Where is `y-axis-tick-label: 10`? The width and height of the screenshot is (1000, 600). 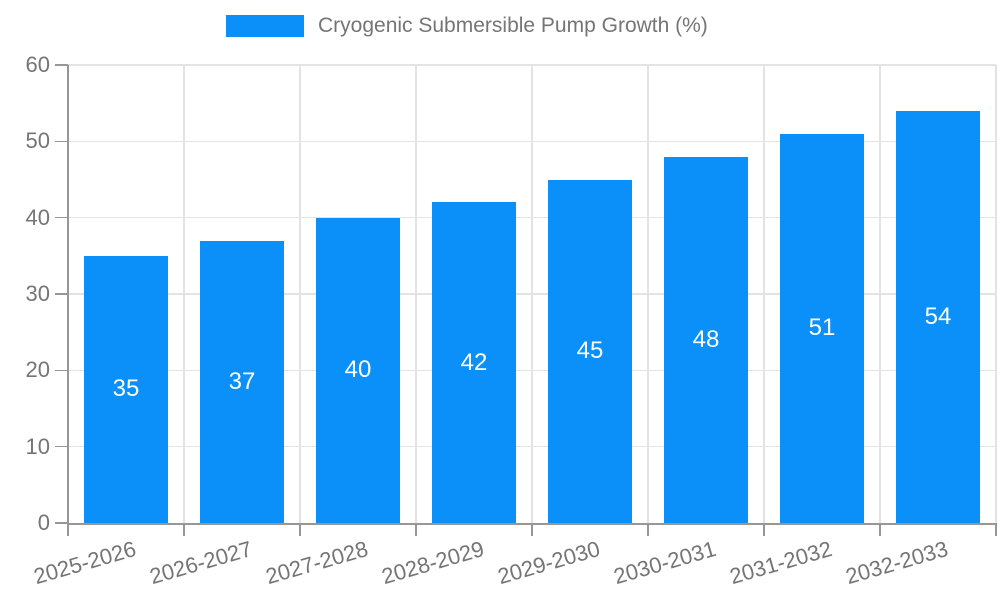
y-axis-tick-label: 10 is located at coordinates (37, 446).